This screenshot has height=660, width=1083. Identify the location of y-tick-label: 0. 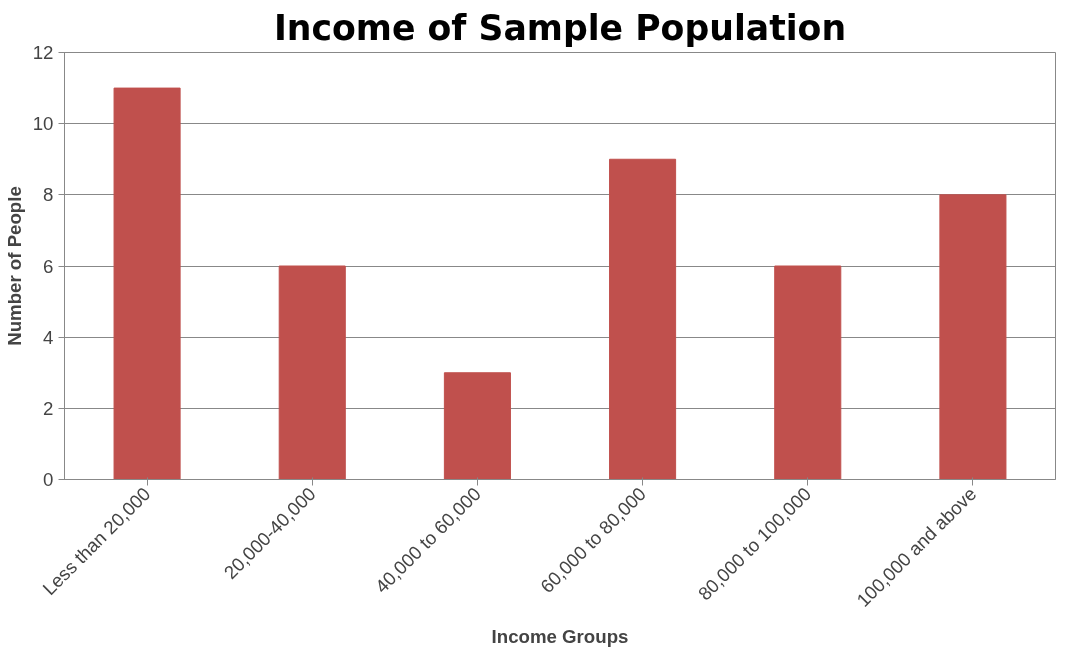
(48, 479).